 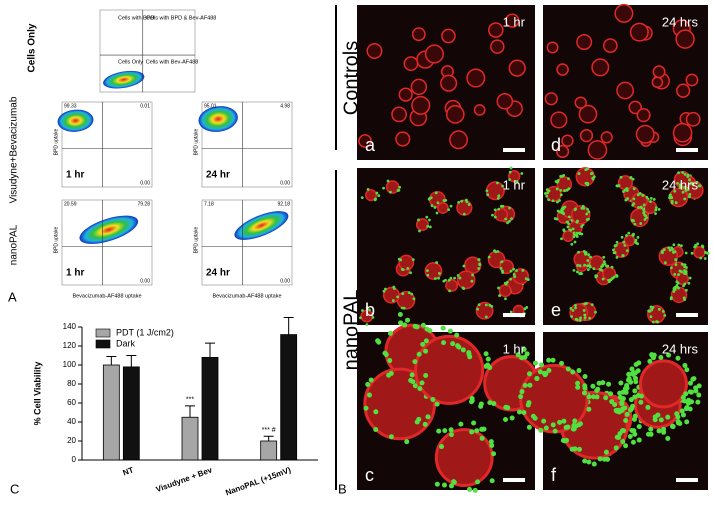 I want to click on micrograph: 24 hrs f, so click(x=612, y=411).